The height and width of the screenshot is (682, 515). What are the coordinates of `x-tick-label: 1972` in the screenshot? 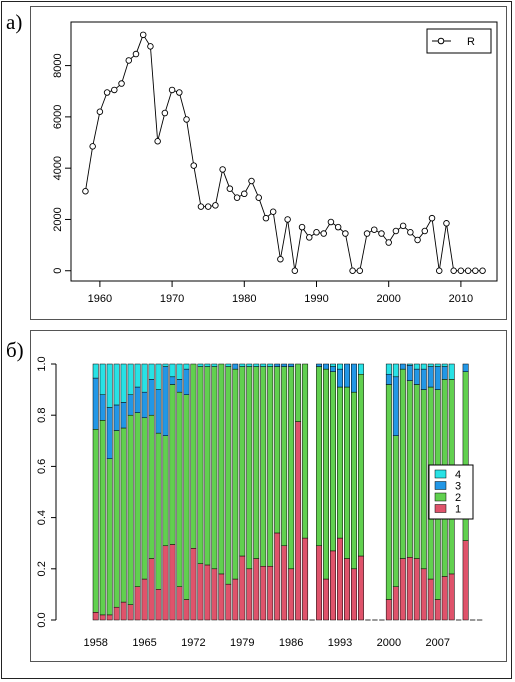 It's located at (193, 643).